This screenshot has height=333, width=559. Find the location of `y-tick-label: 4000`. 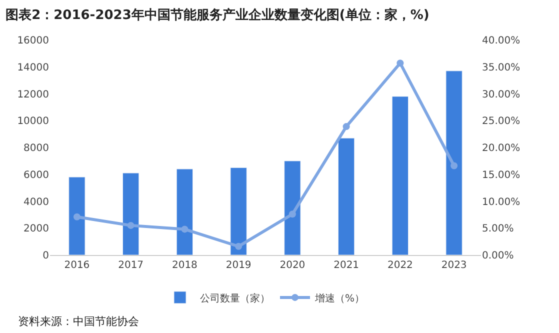

y-tick-label: 4000 is located at coordinates (36, 202).